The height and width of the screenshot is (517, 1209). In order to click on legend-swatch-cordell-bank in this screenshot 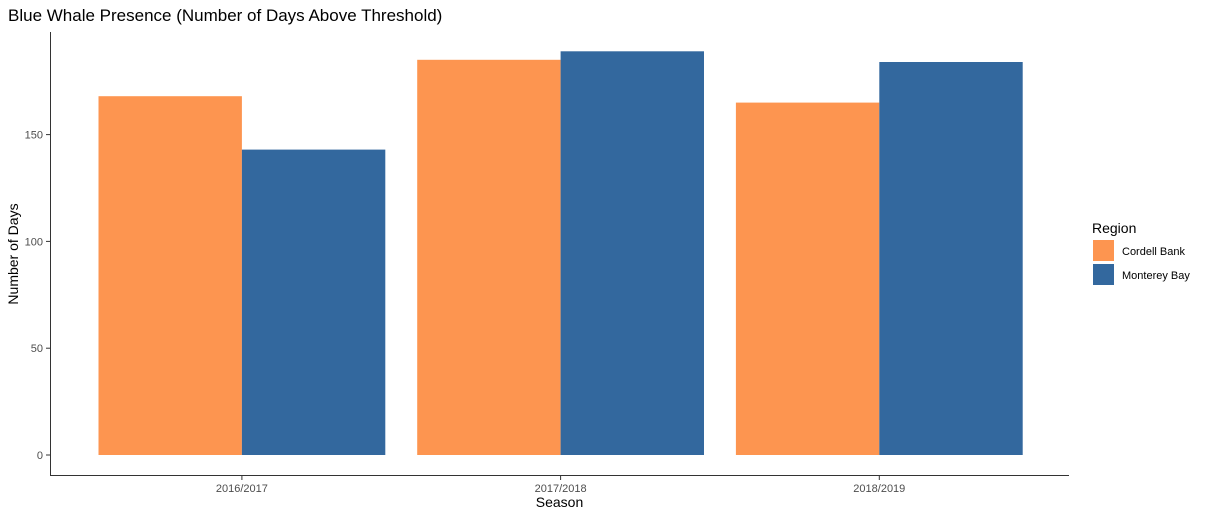, I will do `click(1103, 250)`.